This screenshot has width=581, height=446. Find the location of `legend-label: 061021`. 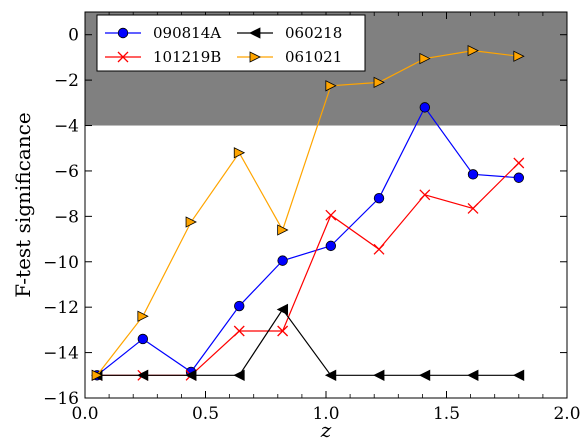

legend-label: 061021 is located at coordinates (313, 57).